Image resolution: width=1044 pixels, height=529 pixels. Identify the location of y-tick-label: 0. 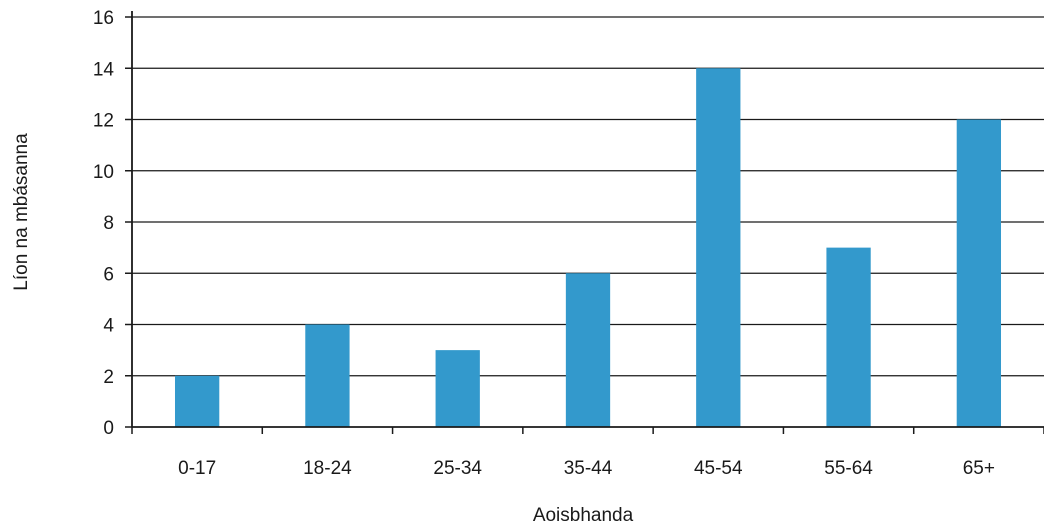
(108, 428).